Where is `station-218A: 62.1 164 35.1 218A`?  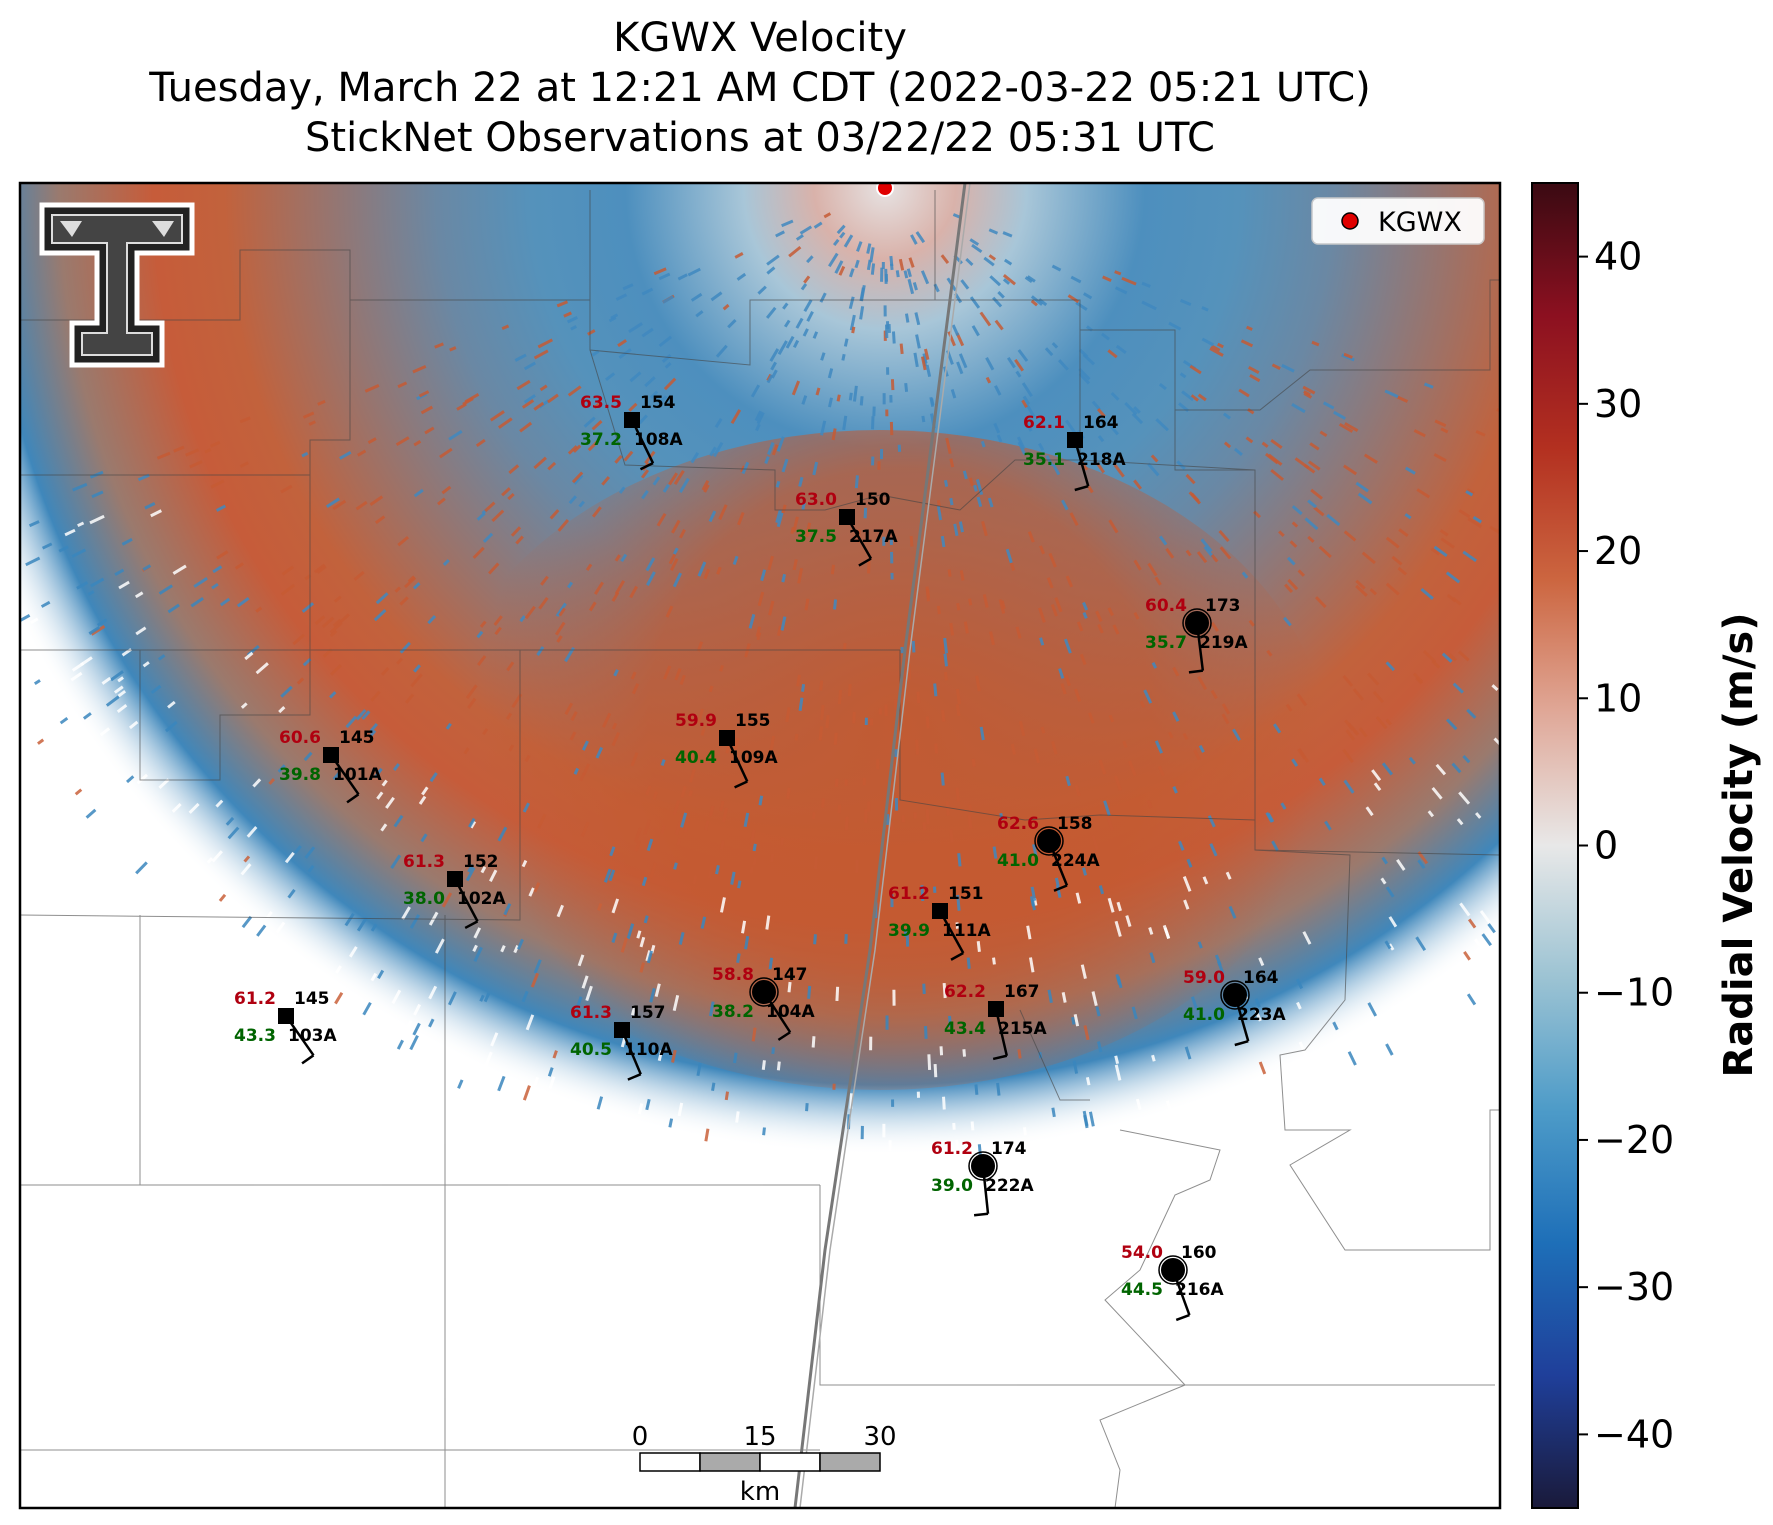 station-218A: 62.1 164 35.1 218A is located at coordinates (1074, 452).